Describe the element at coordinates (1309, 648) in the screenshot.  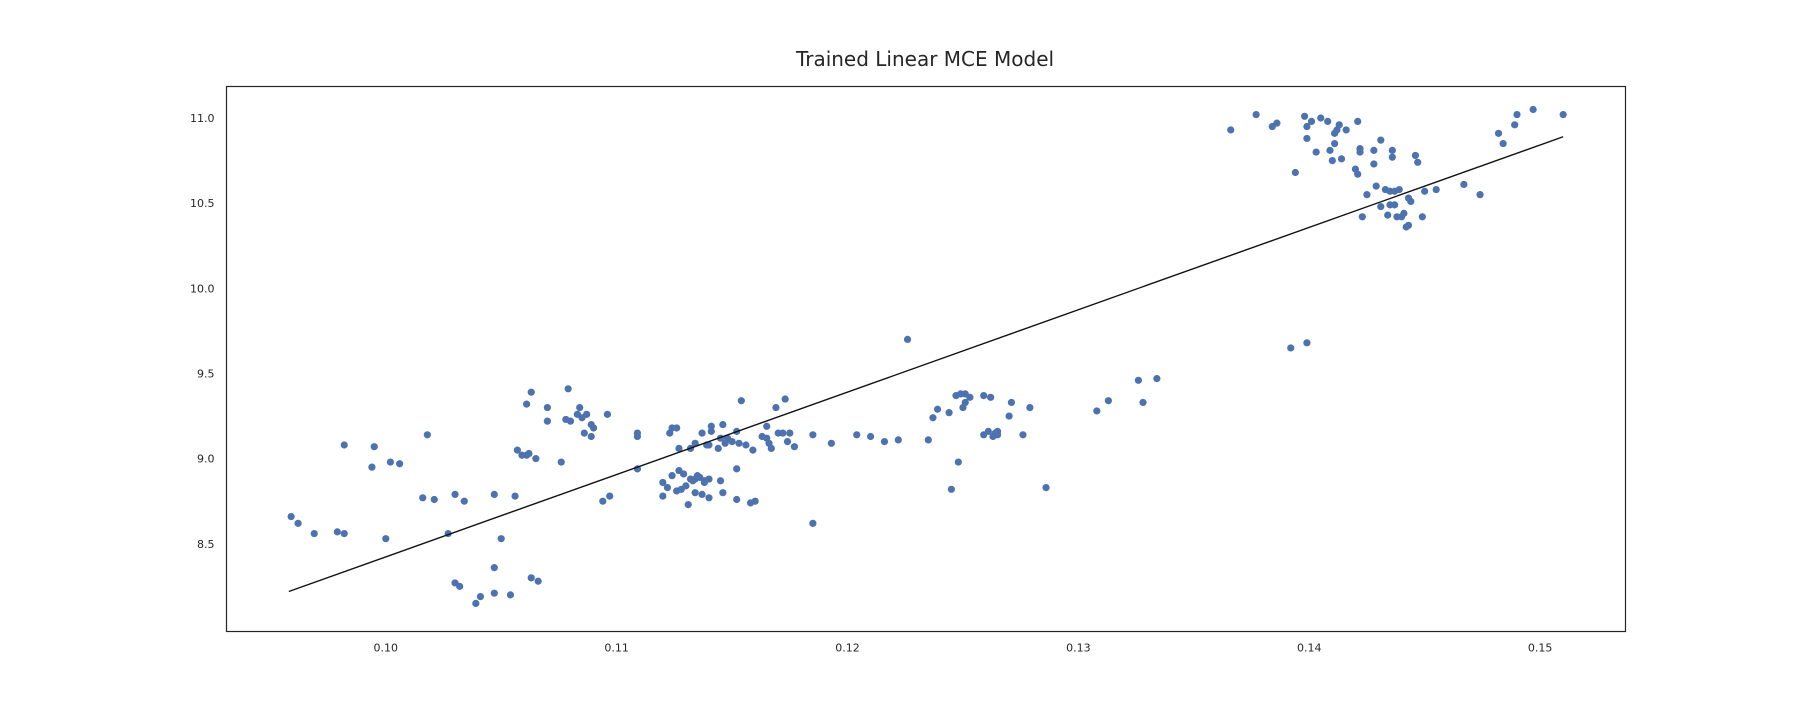
I see `x-tick-label: 0.14` at that location.